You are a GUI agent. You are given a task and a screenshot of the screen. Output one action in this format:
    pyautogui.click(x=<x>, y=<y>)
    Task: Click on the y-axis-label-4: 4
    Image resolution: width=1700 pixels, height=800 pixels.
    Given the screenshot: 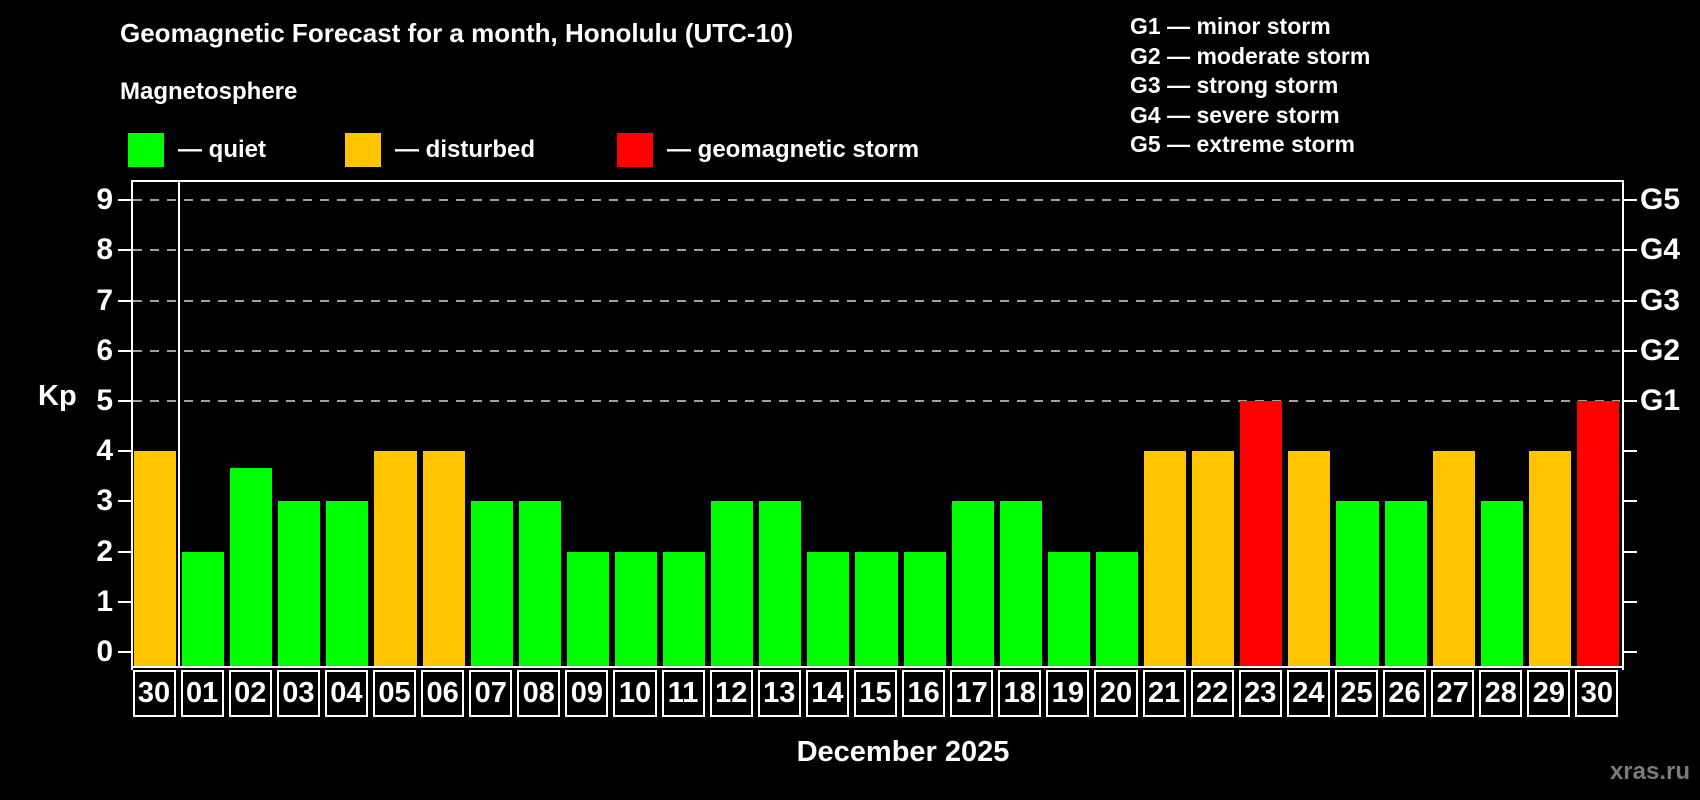 What is the action you would take?
    pyautogui.click(x=104, y=451)
    